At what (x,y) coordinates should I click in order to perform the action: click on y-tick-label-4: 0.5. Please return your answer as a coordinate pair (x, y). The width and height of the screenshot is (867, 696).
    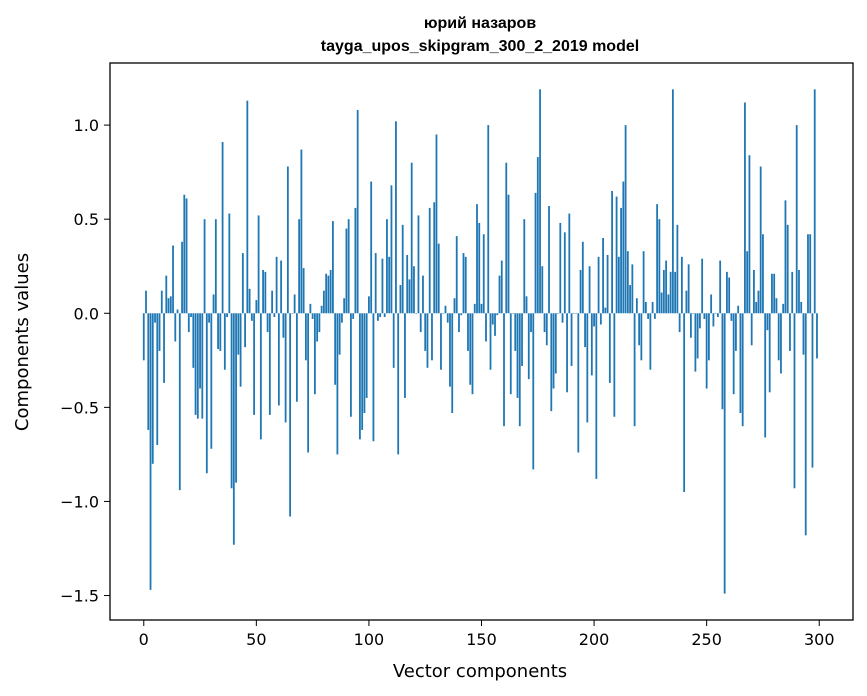
    Looking at the image, I should click on (86, 219).